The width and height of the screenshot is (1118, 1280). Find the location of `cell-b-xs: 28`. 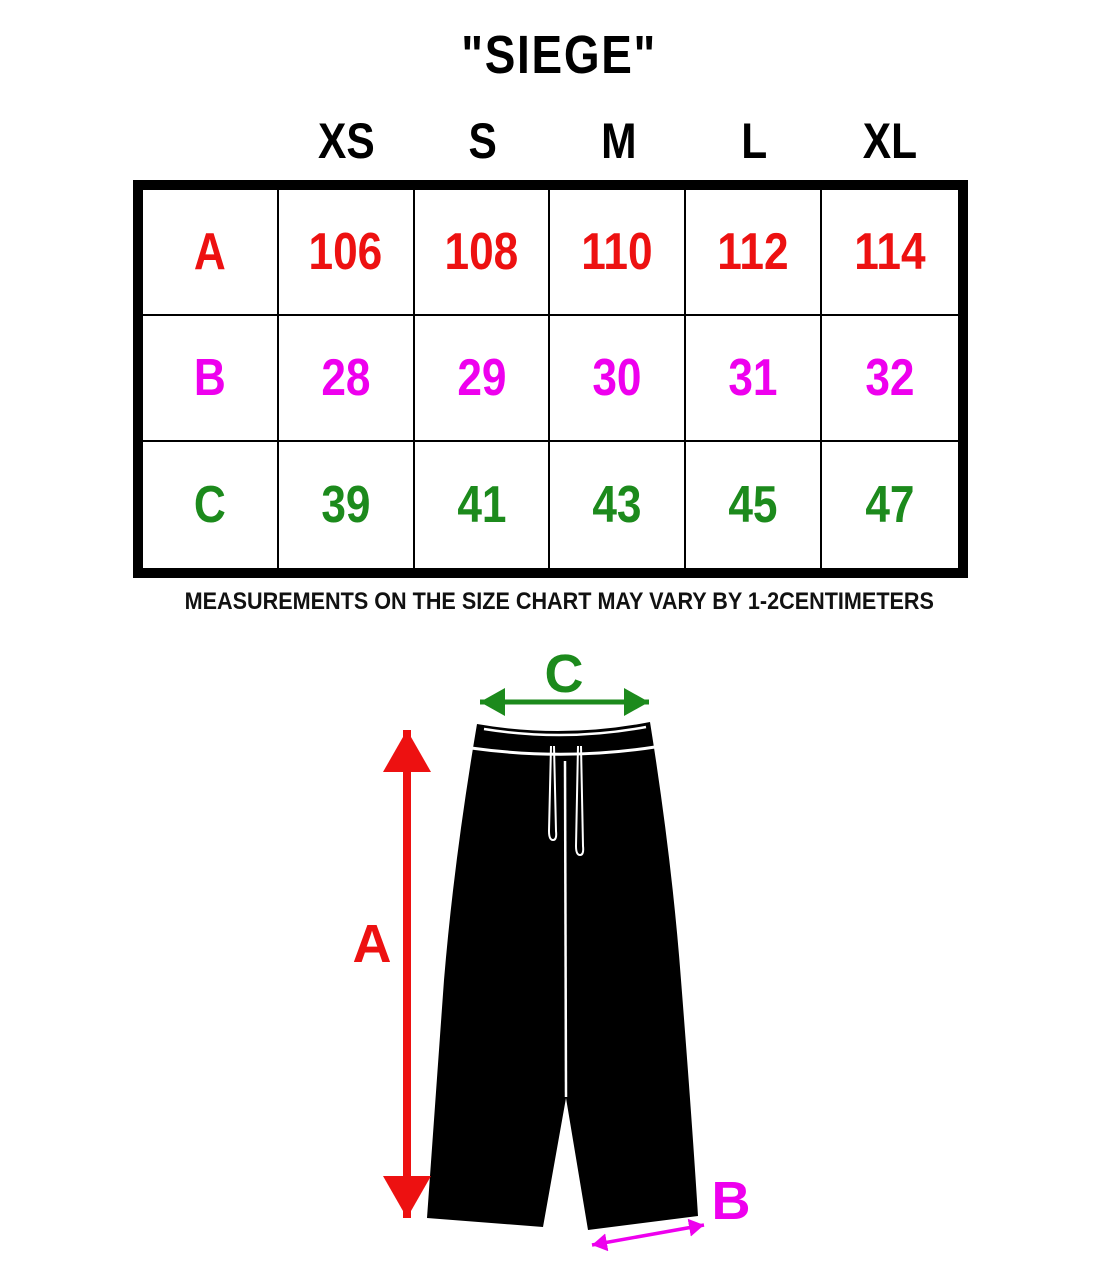

cell-b-xs: 28 is located at coordinates (346, 379).